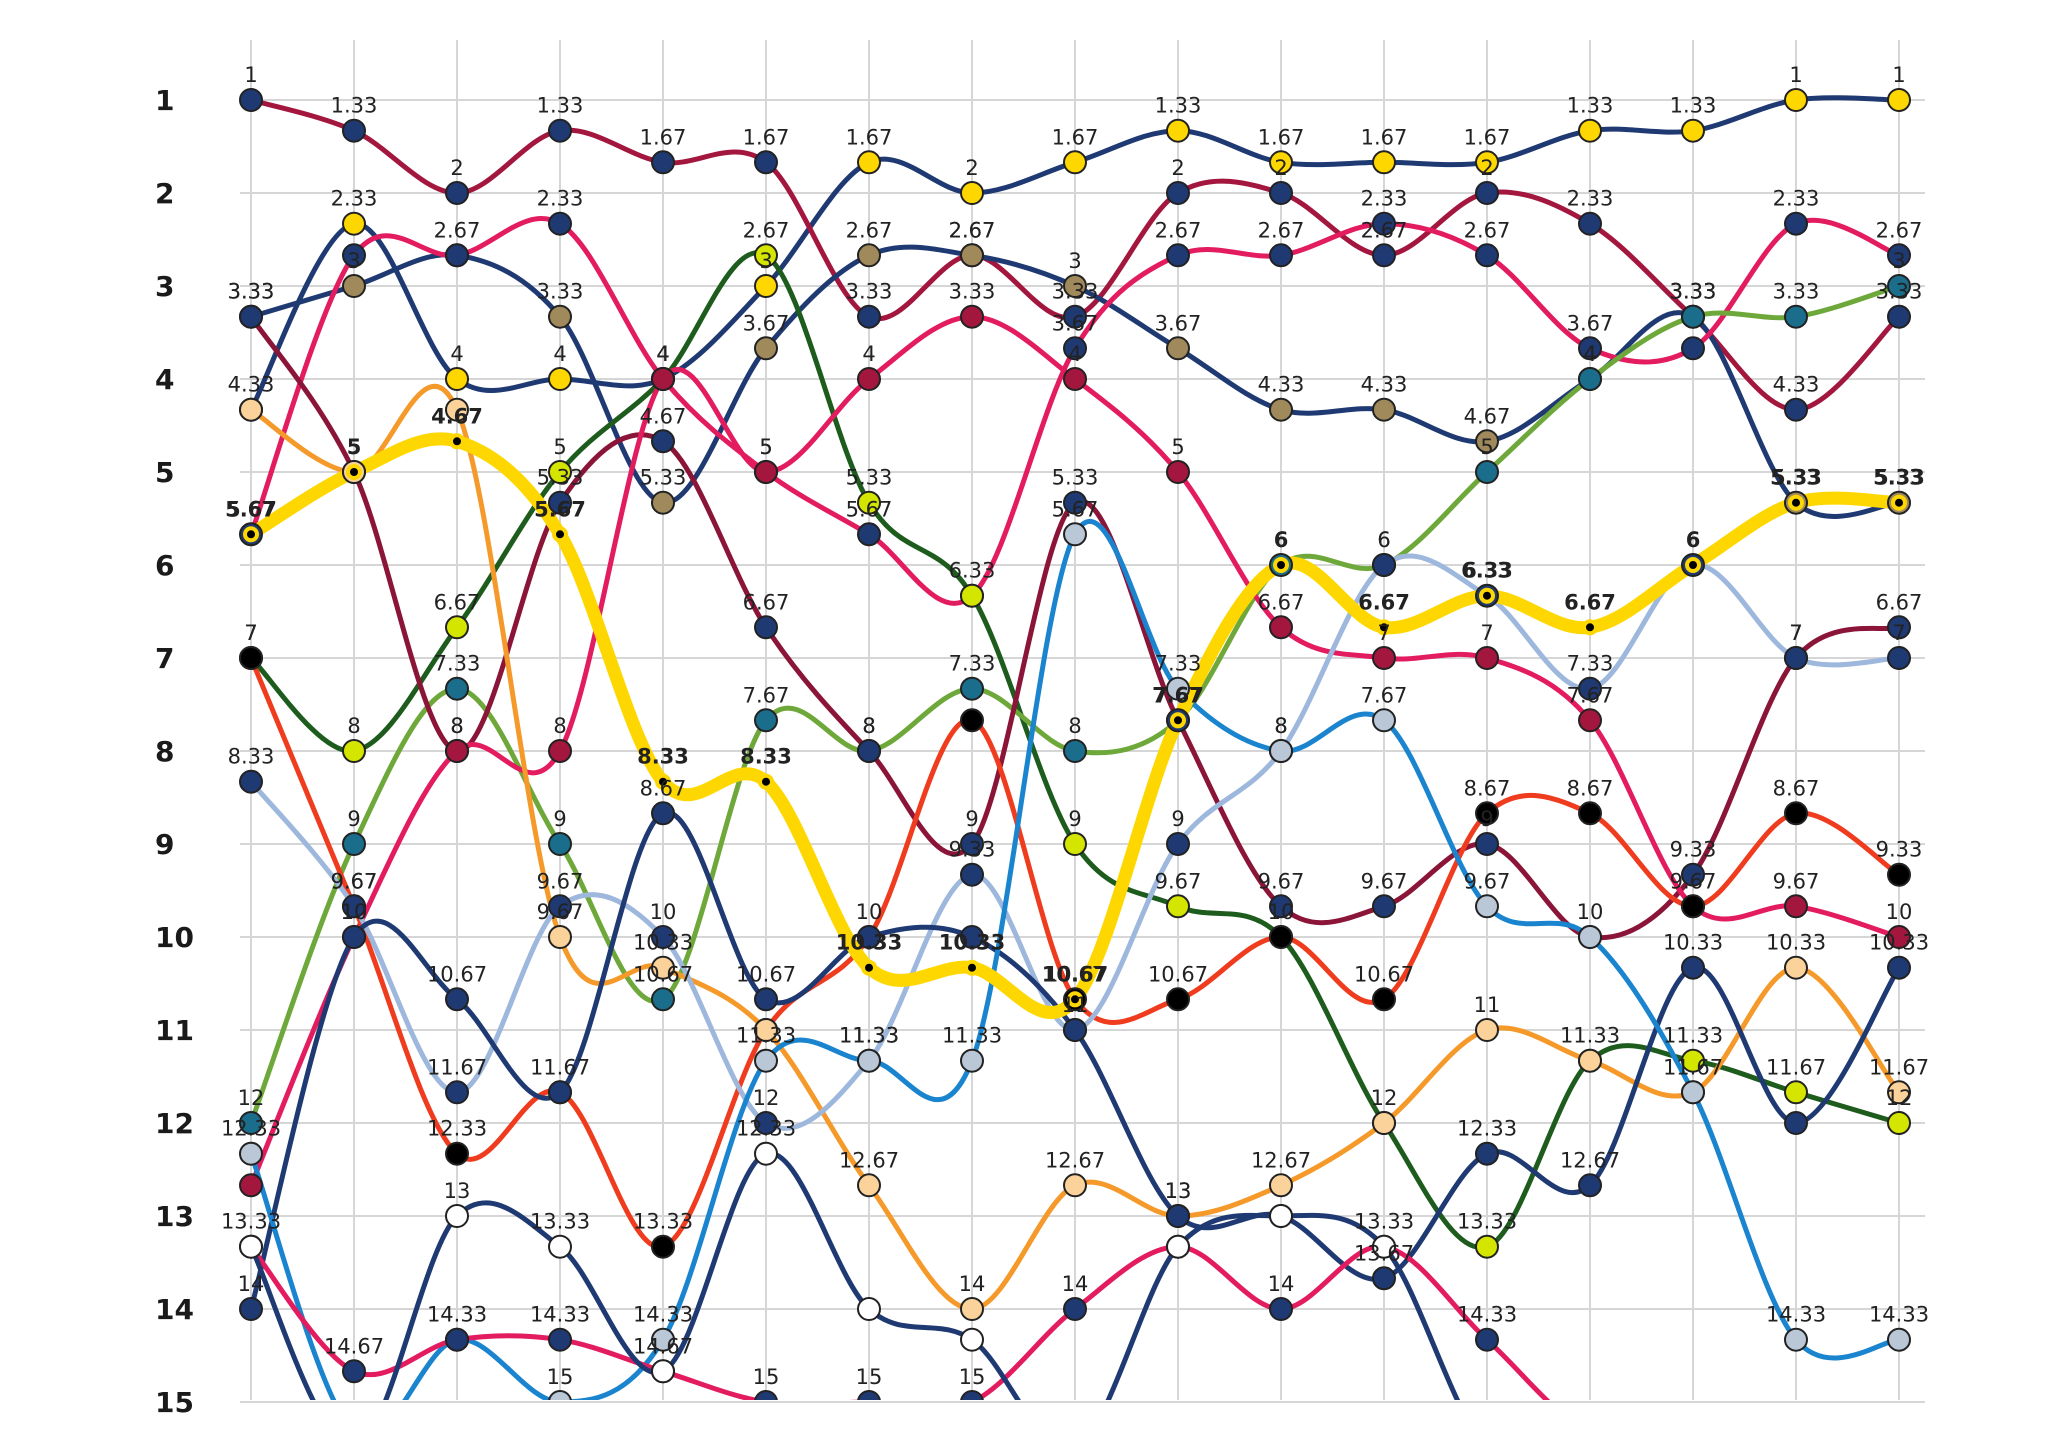  Describe the element at coordinates (1384, 199) in the screenshot. I see `data-label: 2.33` at that location.